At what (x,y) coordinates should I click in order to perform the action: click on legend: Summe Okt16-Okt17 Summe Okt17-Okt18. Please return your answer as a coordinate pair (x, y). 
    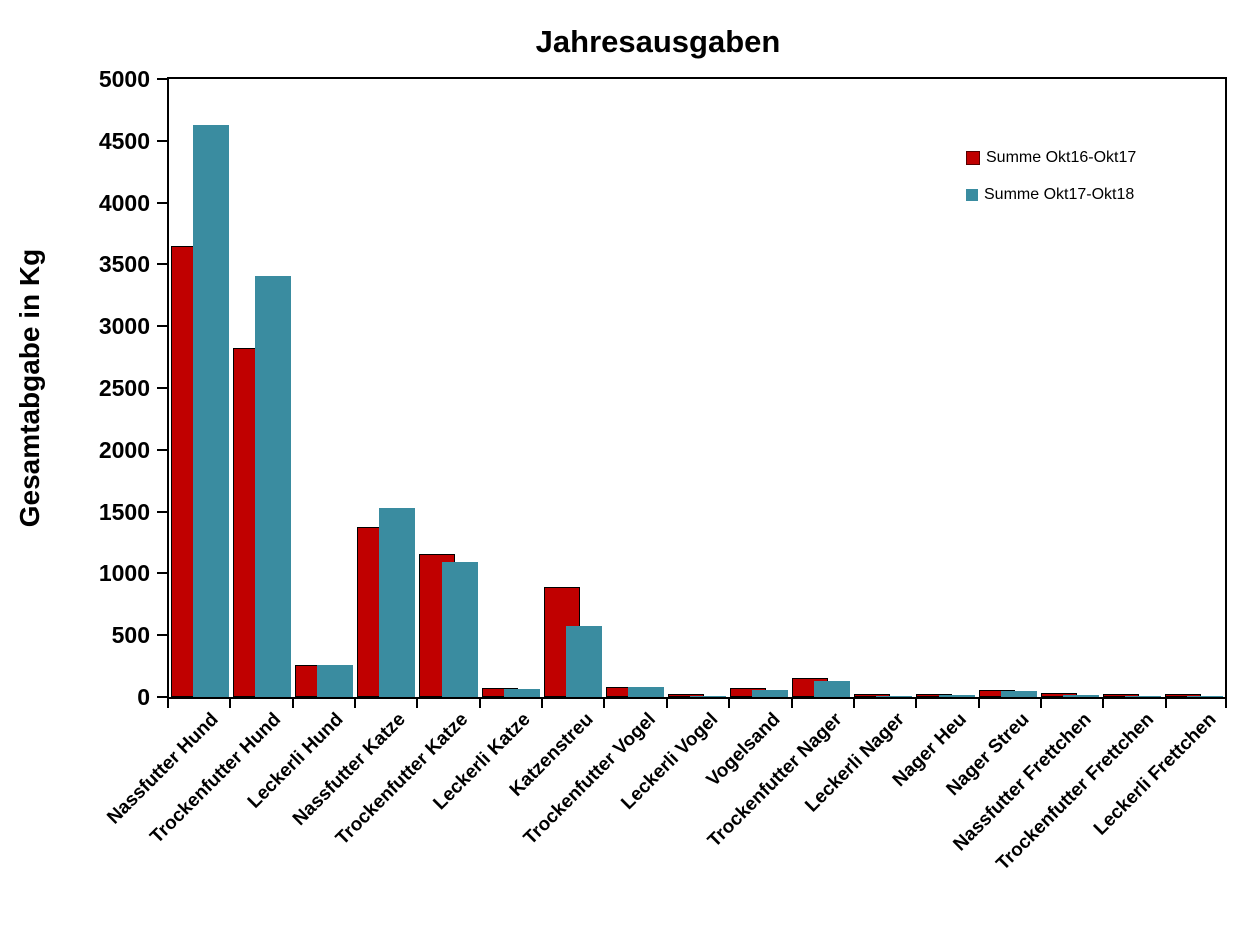
    Looking at the image, I should click on (1051, 183).